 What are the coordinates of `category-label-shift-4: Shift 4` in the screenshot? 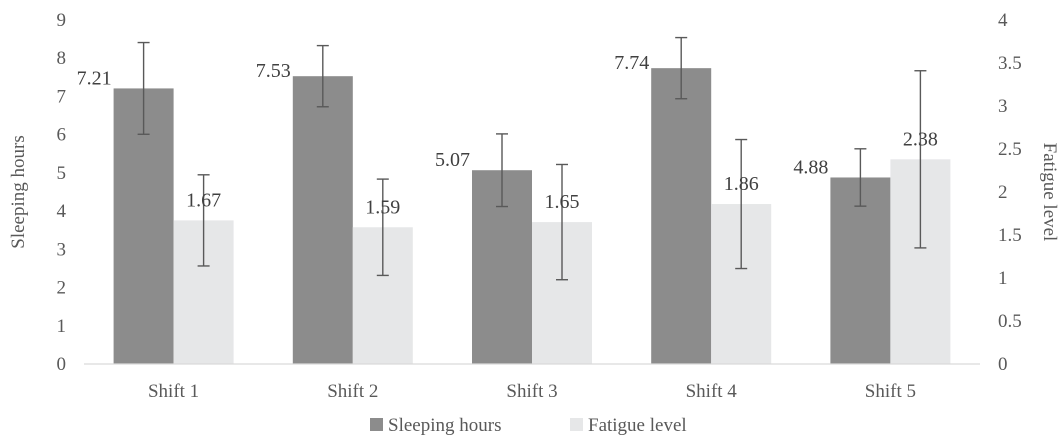 It's located at (712, 391).